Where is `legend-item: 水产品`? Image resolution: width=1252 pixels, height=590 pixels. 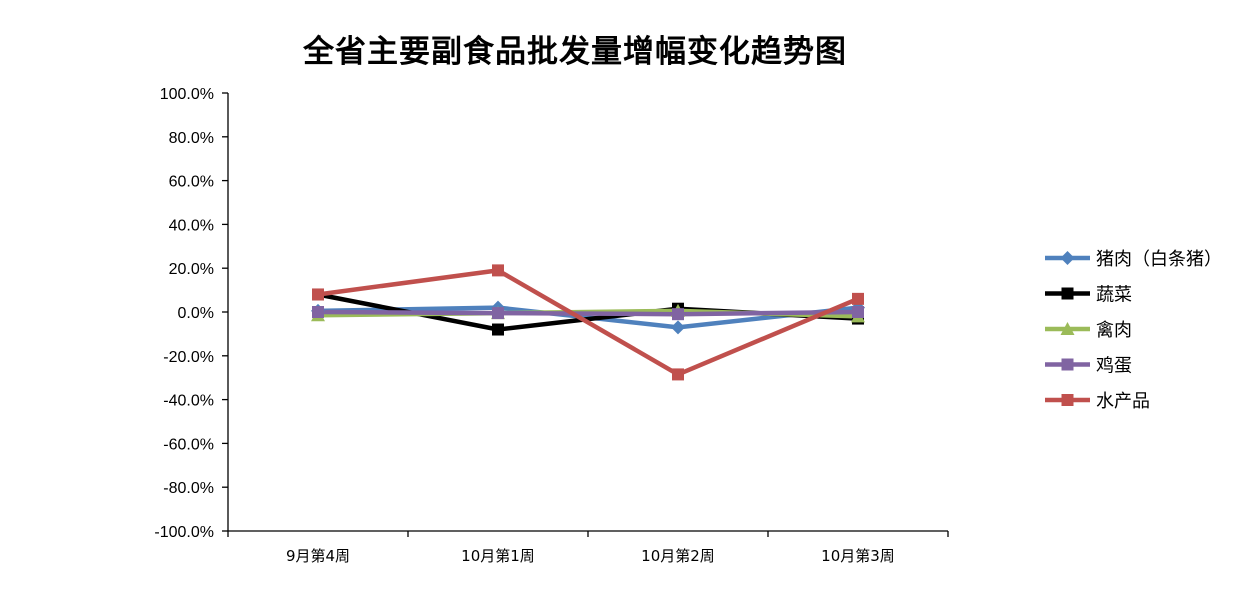
legend-item: 水产品 is located at coordinates (1097, 401).